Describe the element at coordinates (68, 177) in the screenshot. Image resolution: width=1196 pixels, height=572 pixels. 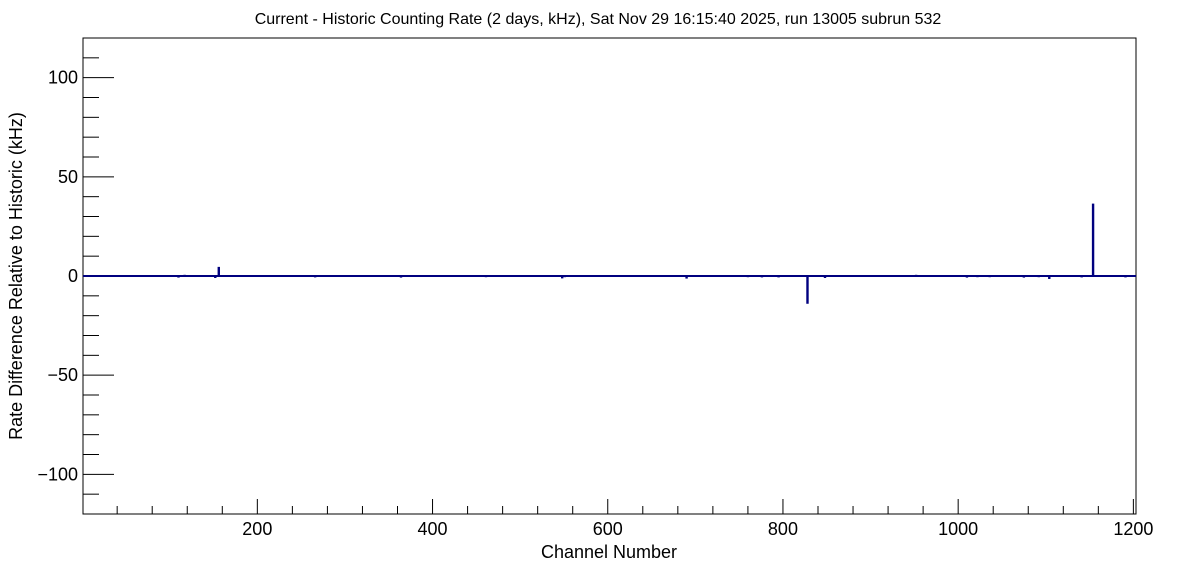
I see `y-tick-label: 50` at that location.